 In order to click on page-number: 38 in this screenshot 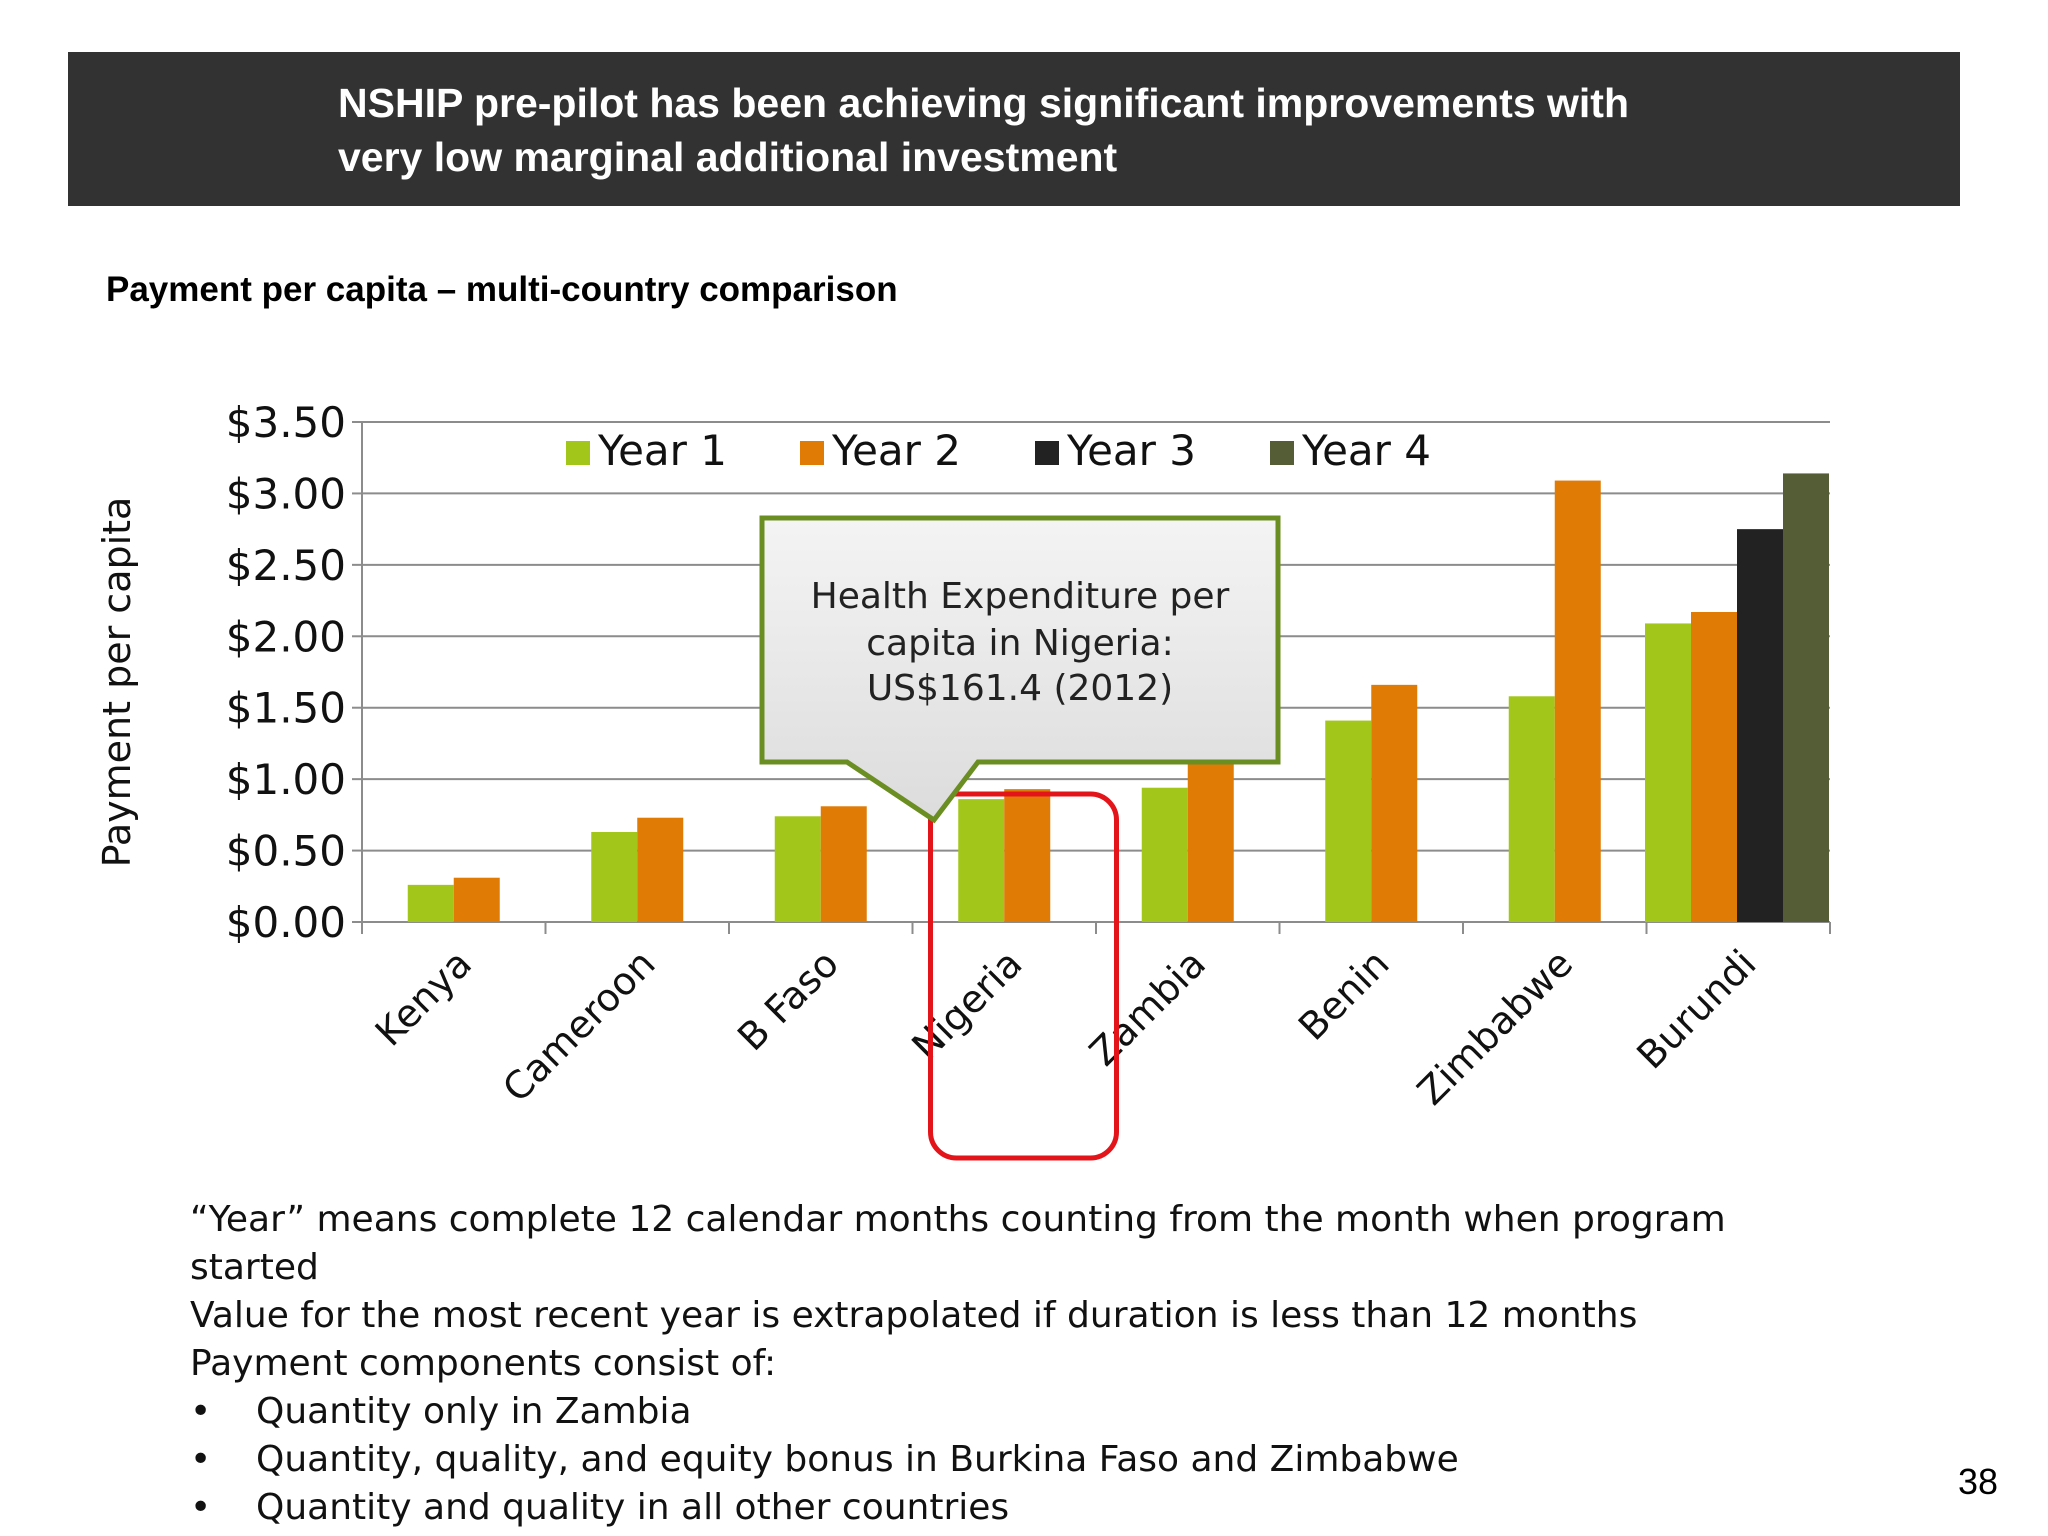, I will do `click(1978, 1481)`.